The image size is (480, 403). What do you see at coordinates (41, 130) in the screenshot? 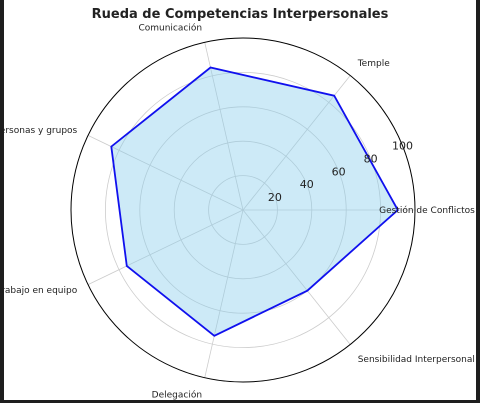
I see `category-label: Dirección de personas y grupos` at bounding box center [41, 130].